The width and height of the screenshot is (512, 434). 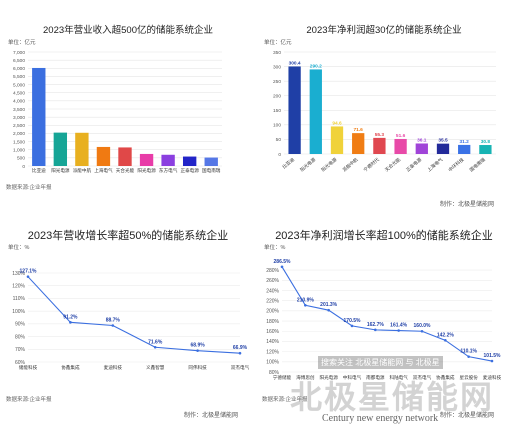 What do you see at coordinates (399, 326) in the screenshot?
I see `data-label: 161.4%` at bounding box center [399, 326].